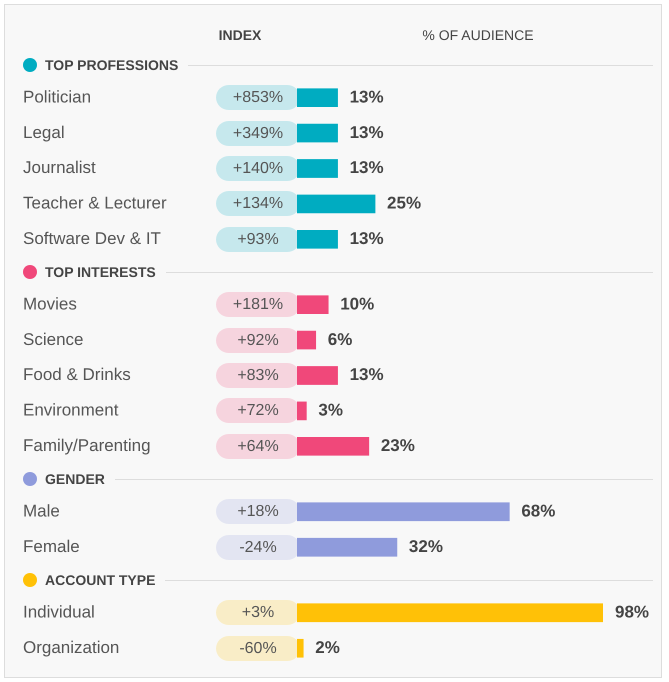  Describe the element at coordinates (57, 96) in the screenshot. I see `y-tick-label: Politician` at that location.